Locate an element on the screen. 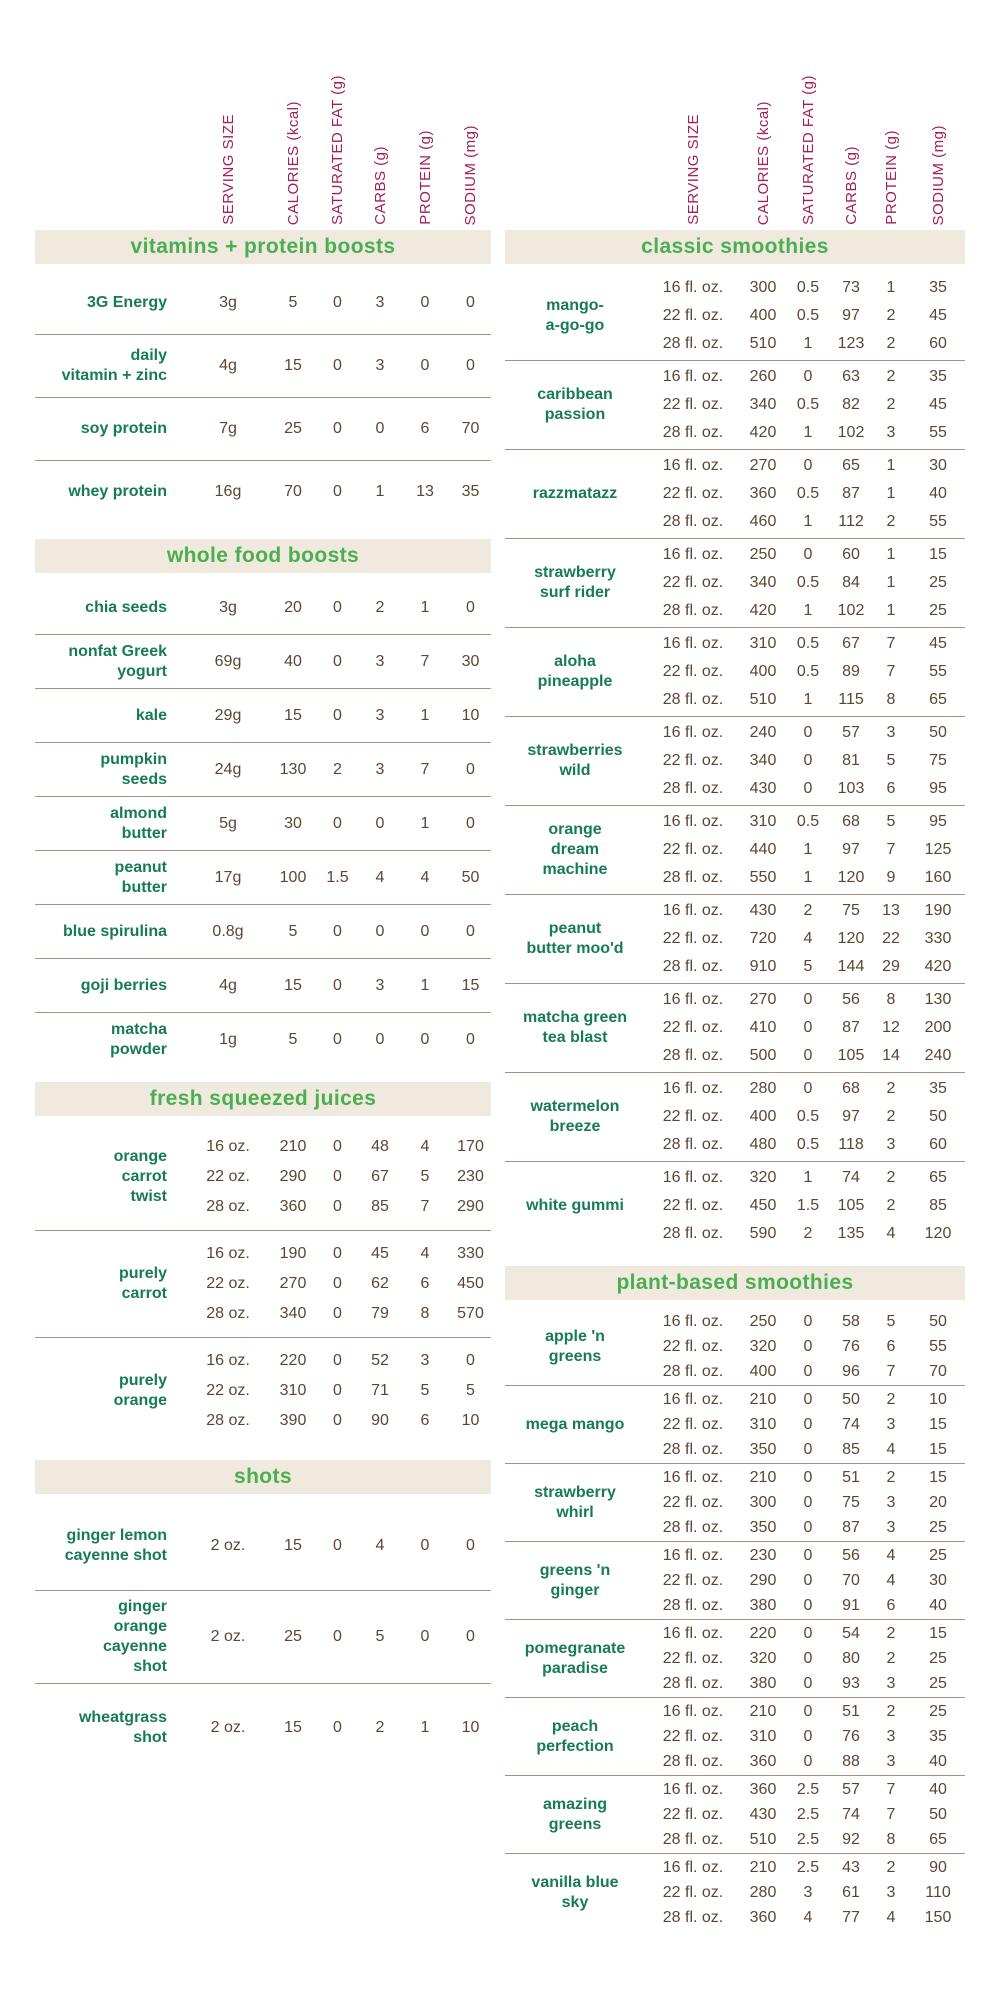 The width and height of the screenshot is (1000, 2000). value-row: 16 fl. oz. 430 2 75 13 190 is located at coordinates (805, 911).